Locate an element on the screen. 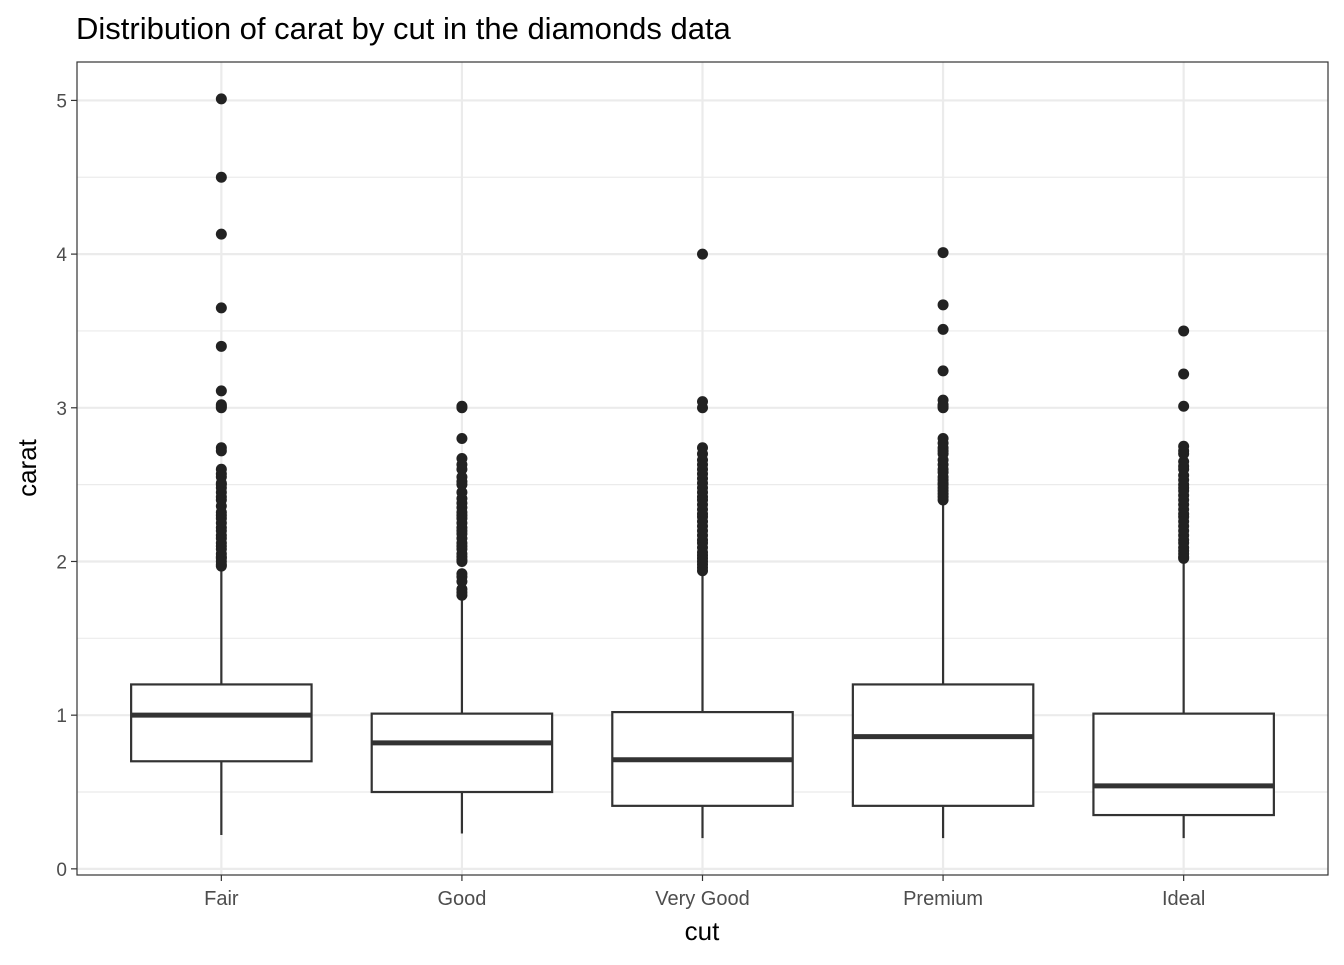 The width and height of the screenshot is (1344, 965). y-tick-label: 1 is located at coordinates (61, 716).